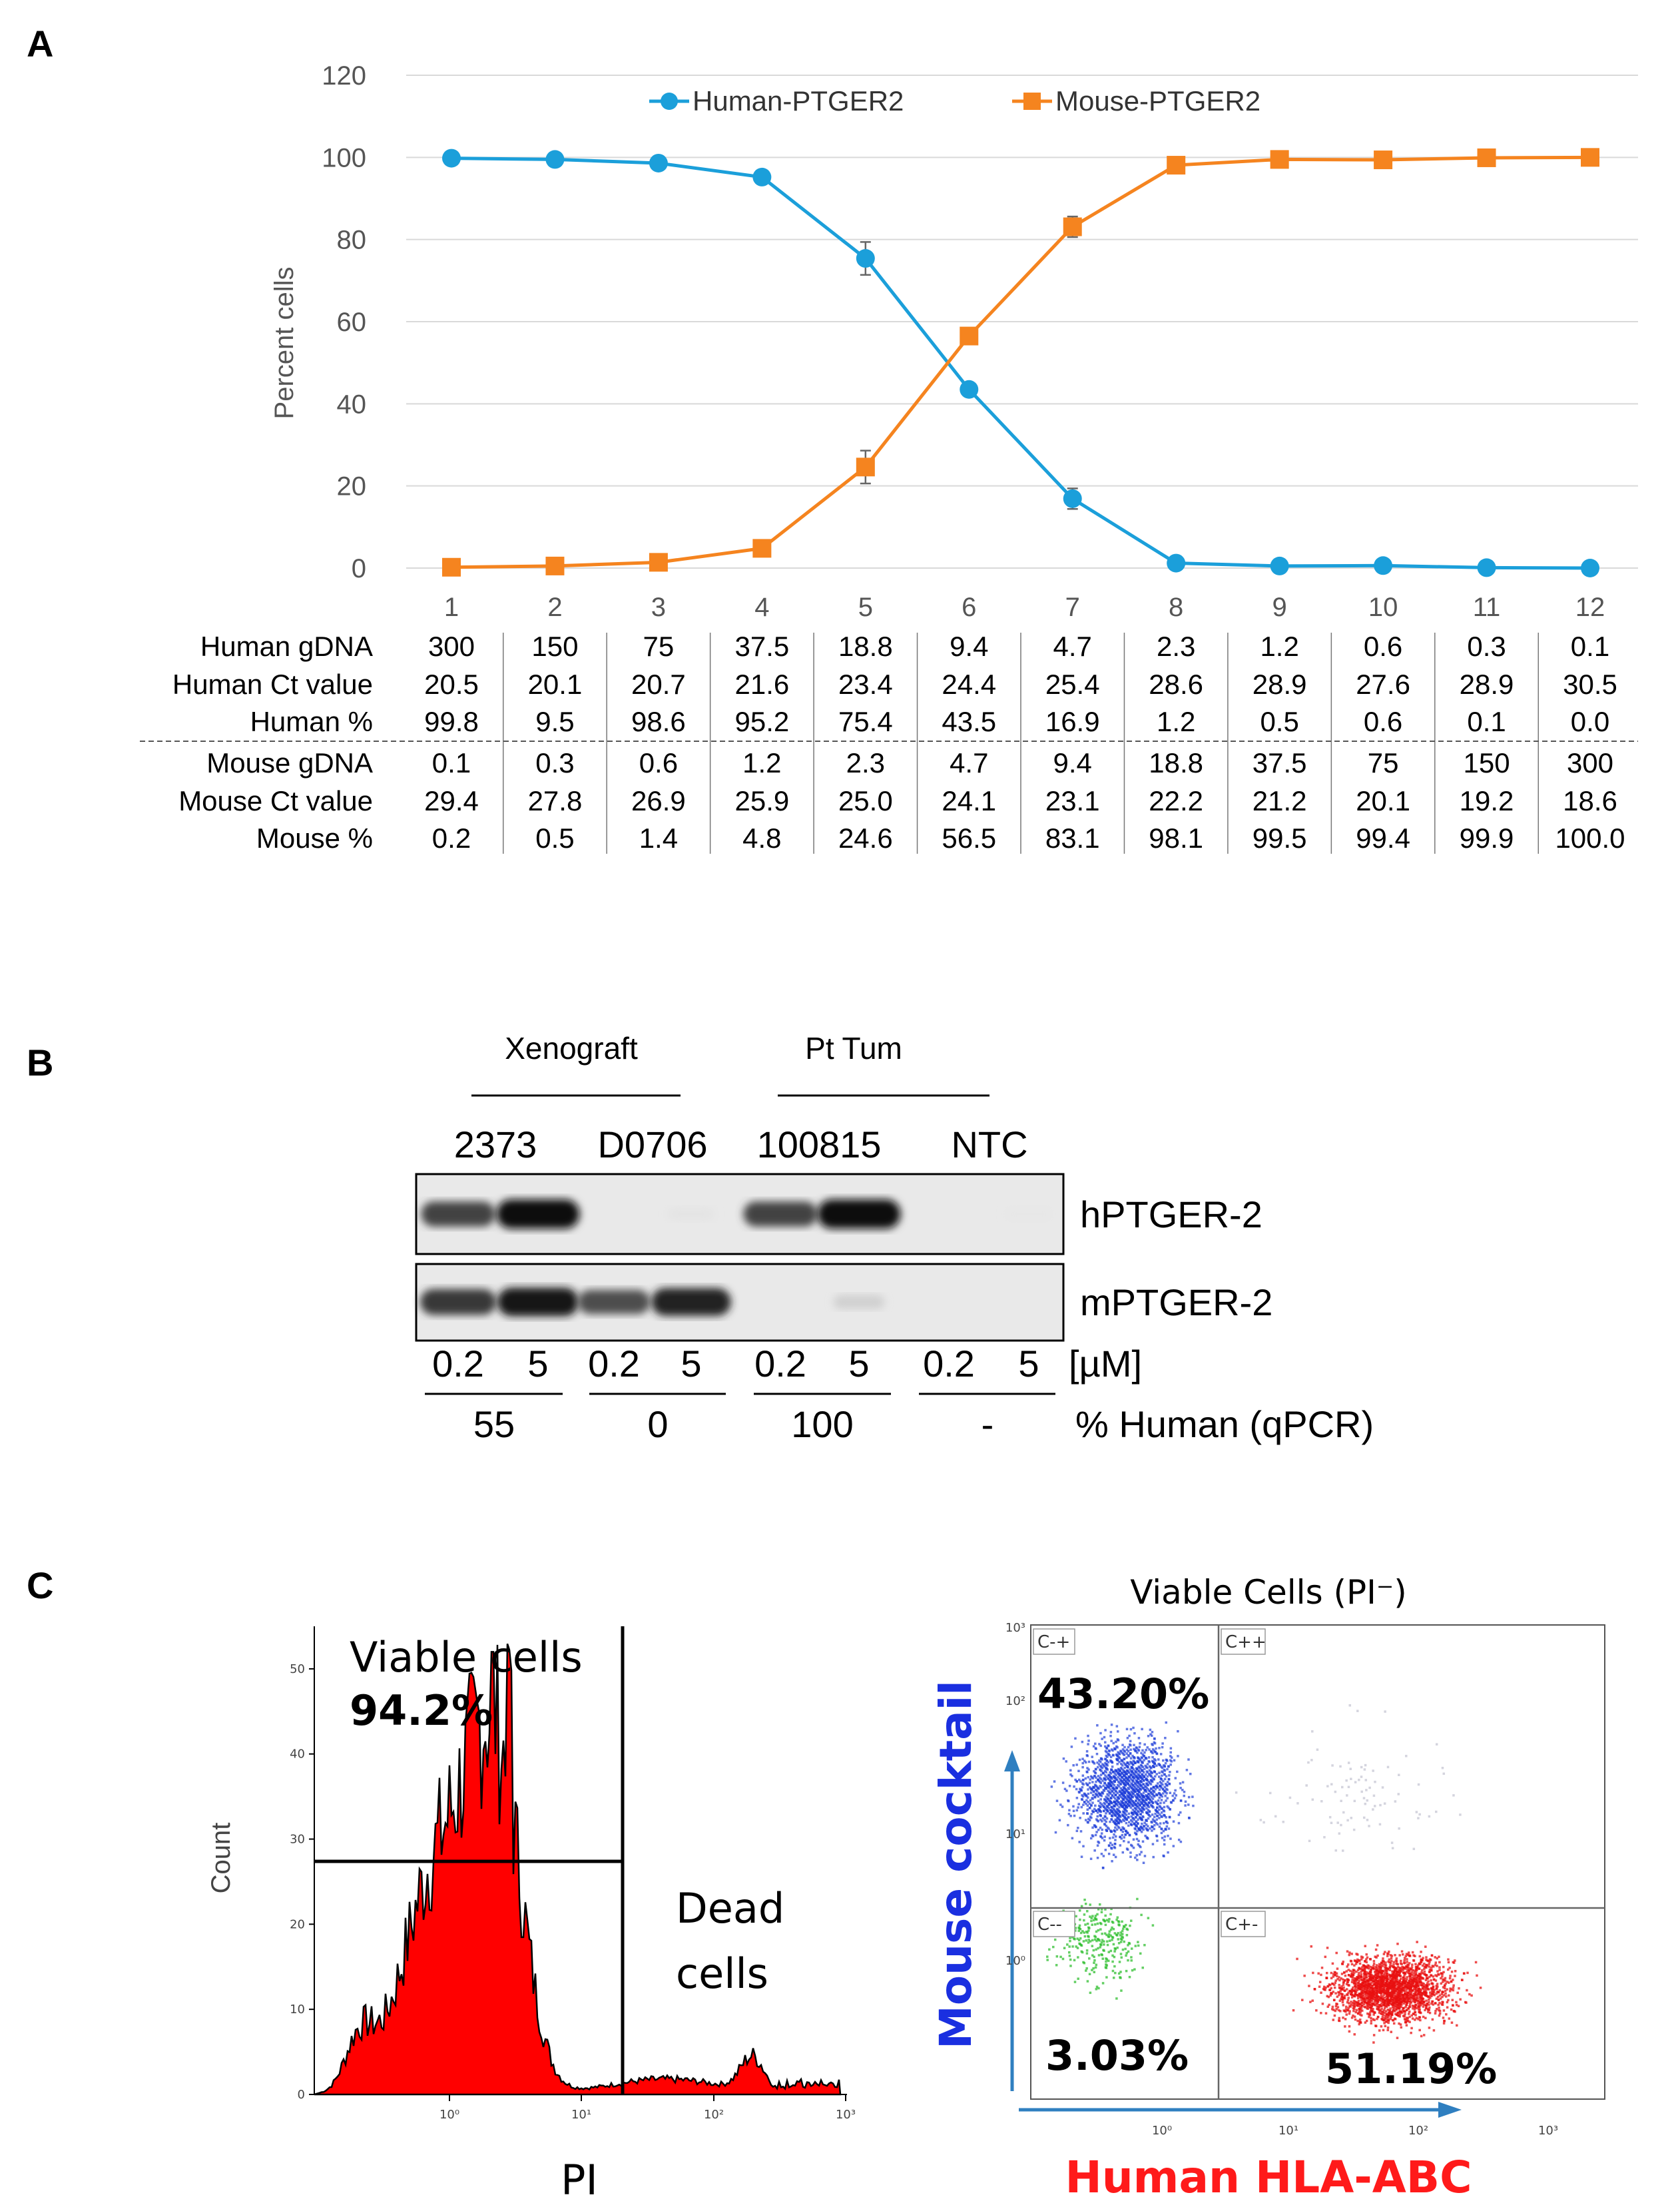 This screenshot has width=1680, height=2209. Describe the element at coordinates (301, 2095) in the screenshot. I see `hist-y-tick-label: 0` at that location.